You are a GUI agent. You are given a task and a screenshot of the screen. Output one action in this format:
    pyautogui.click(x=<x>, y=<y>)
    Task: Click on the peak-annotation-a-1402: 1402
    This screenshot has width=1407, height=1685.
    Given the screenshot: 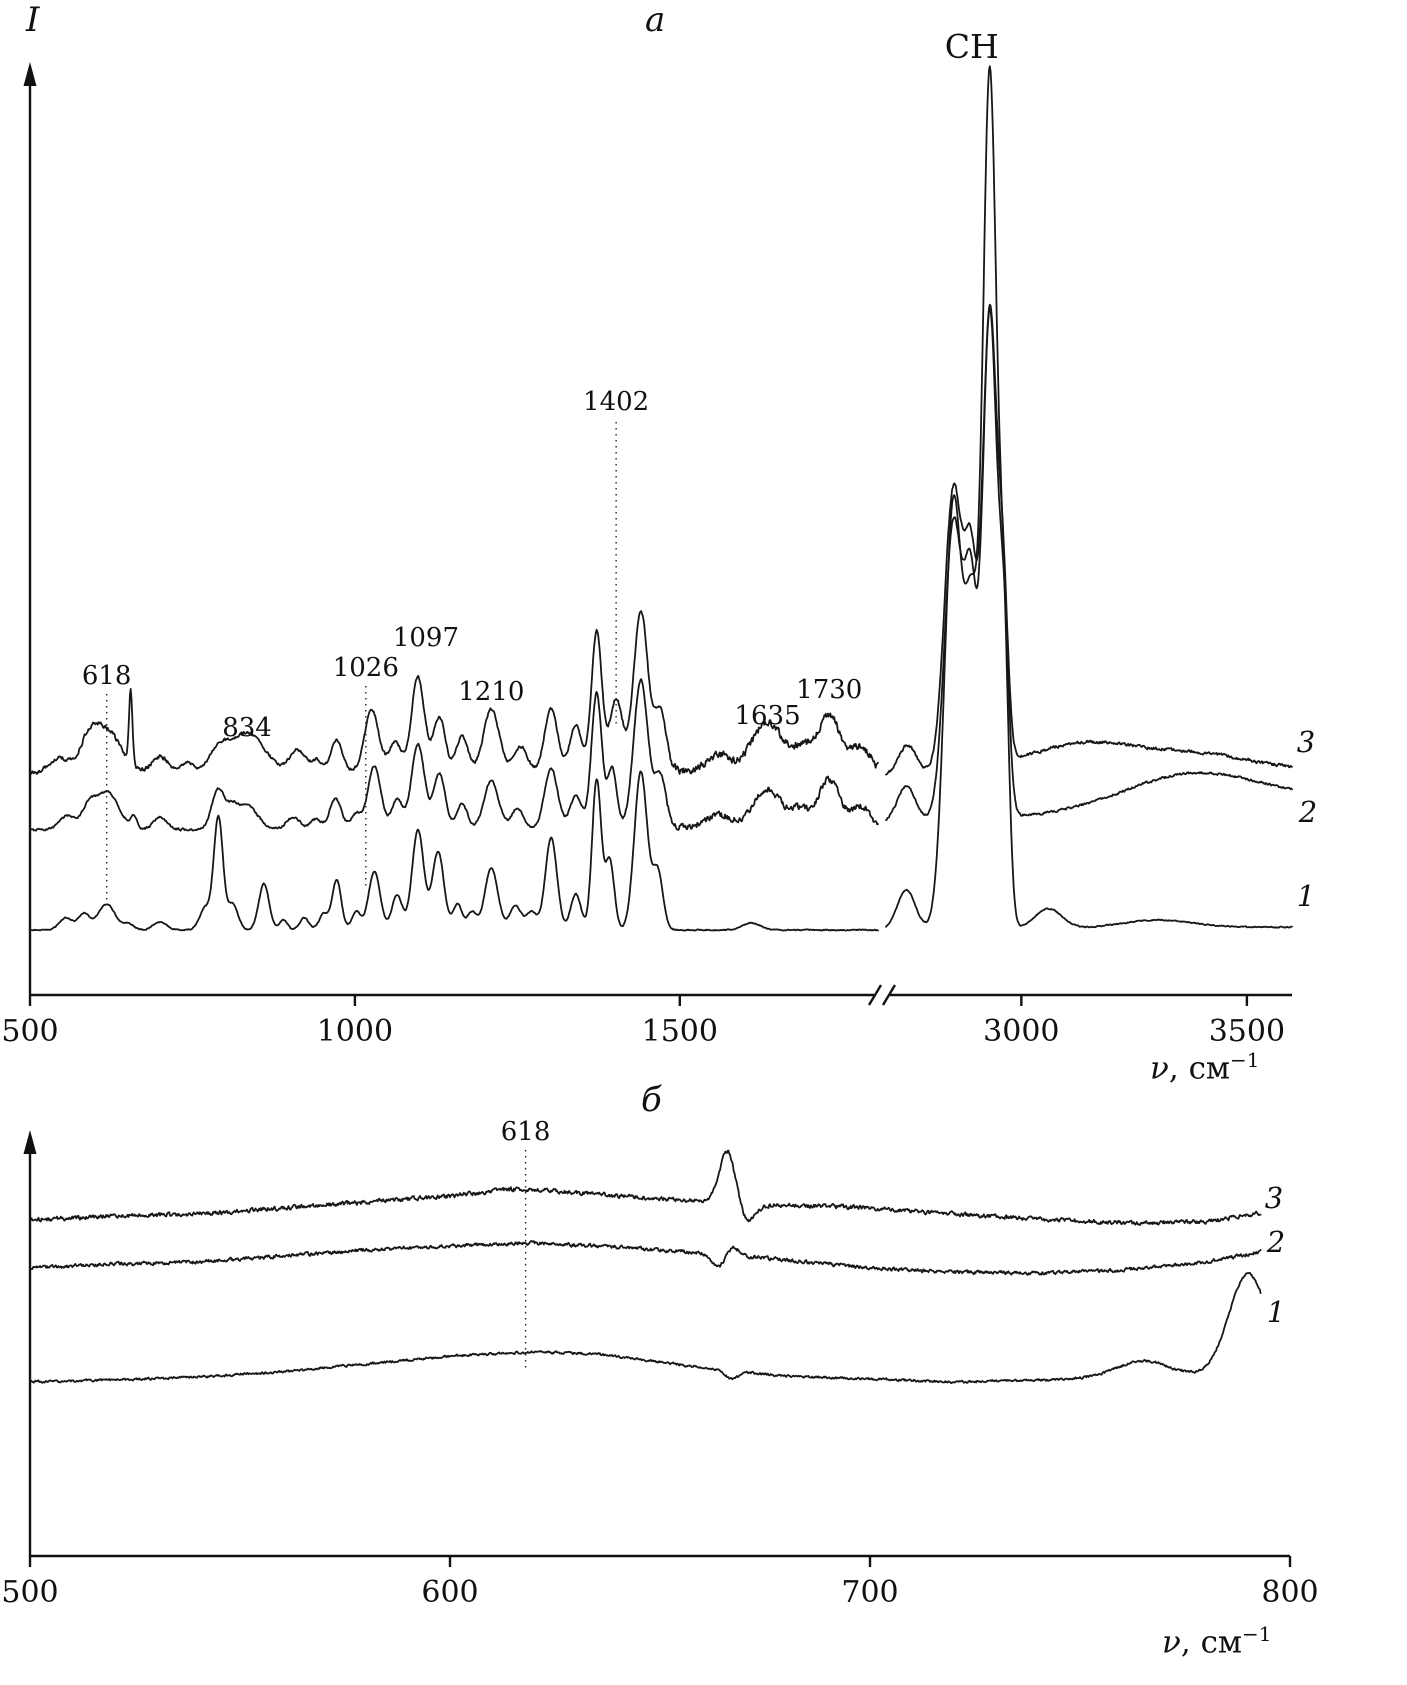 What is the action you would take?
    pyautogui.click(x=616, y=402)
    